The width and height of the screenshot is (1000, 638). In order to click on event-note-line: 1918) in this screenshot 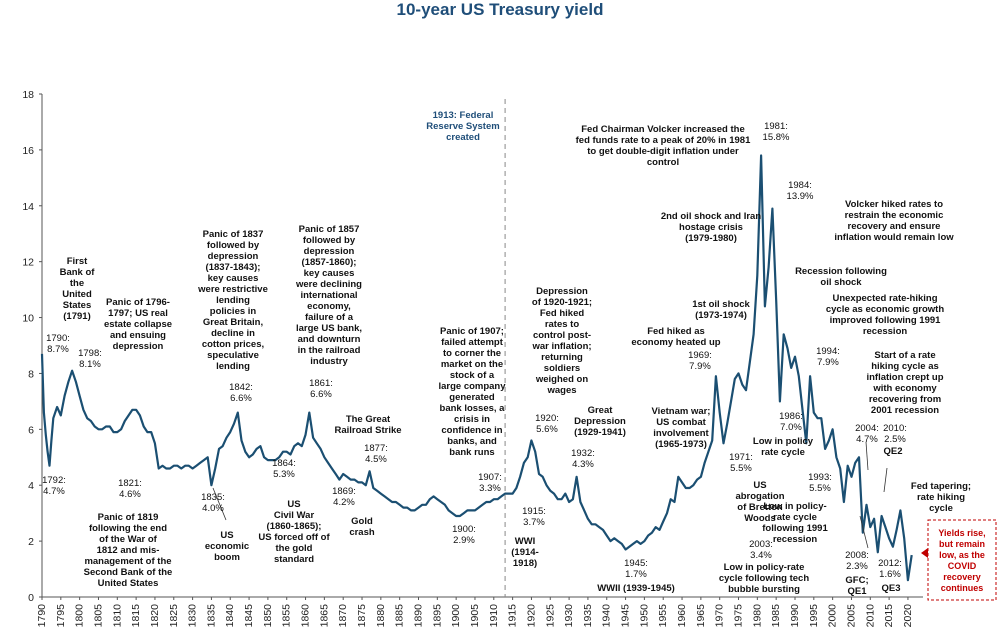, I will do `click(525, 563)`.